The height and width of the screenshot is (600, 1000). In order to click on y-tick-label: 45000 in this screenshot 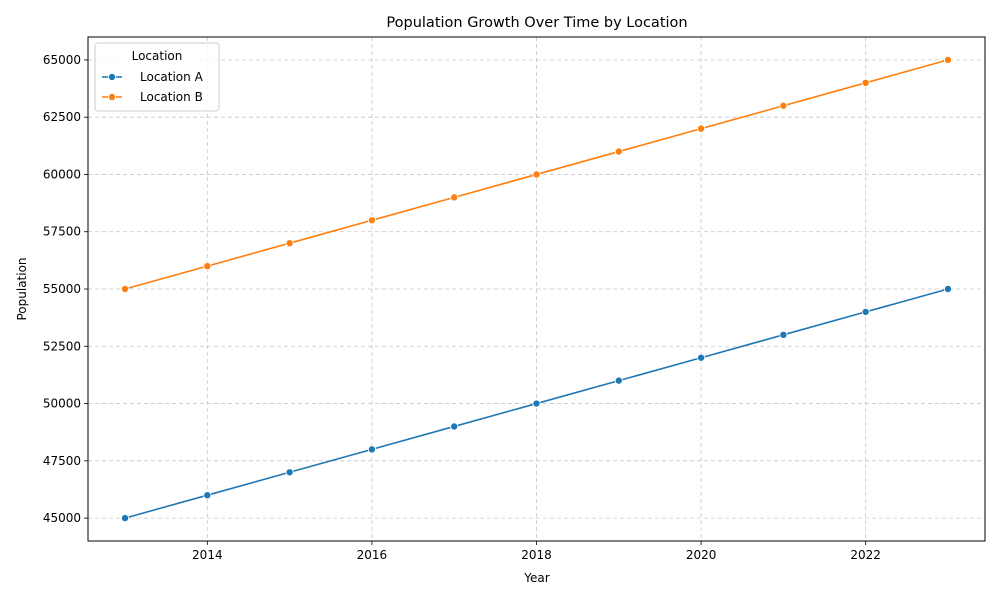, I will do `click(62, 518)`.